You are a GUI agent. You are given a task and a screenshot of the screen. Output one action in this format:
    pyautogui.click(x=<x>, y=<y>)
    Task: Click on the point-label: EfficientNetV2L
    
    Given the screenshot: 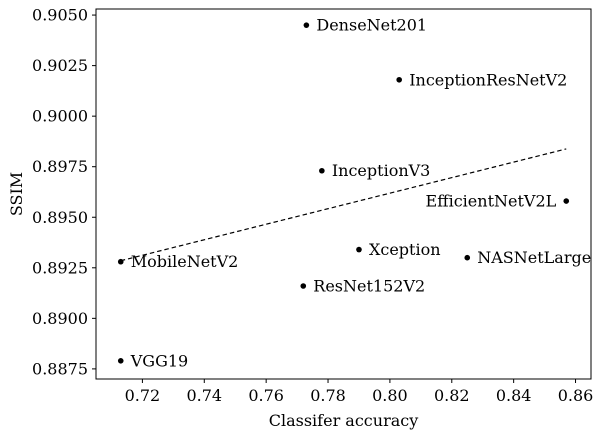 What is the action you would take?
    pyautogui.click(x=491, y=201)
    